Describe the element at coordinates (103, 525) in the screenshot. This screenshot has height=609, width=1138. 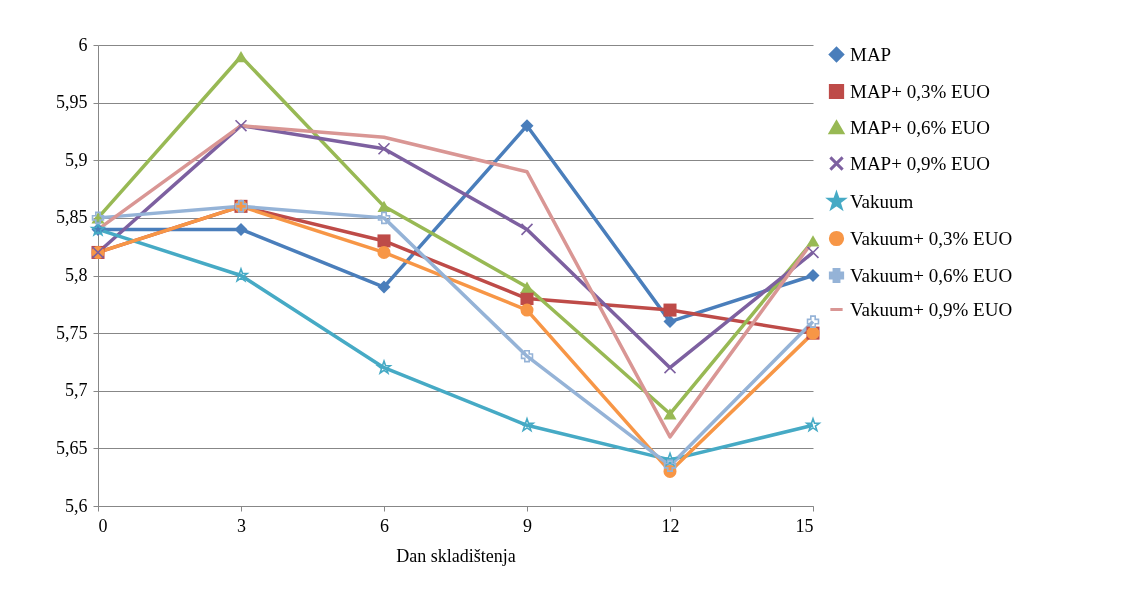
I see `x-tick-label: 0` at that location.